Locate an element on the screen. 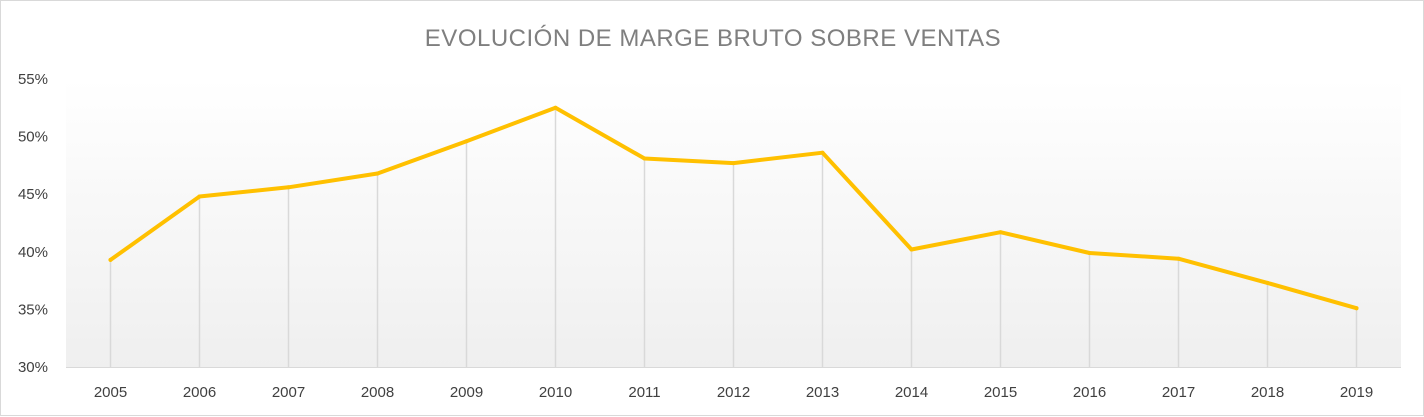  y-tick-label: 45% is located at coordinates (33, 194).